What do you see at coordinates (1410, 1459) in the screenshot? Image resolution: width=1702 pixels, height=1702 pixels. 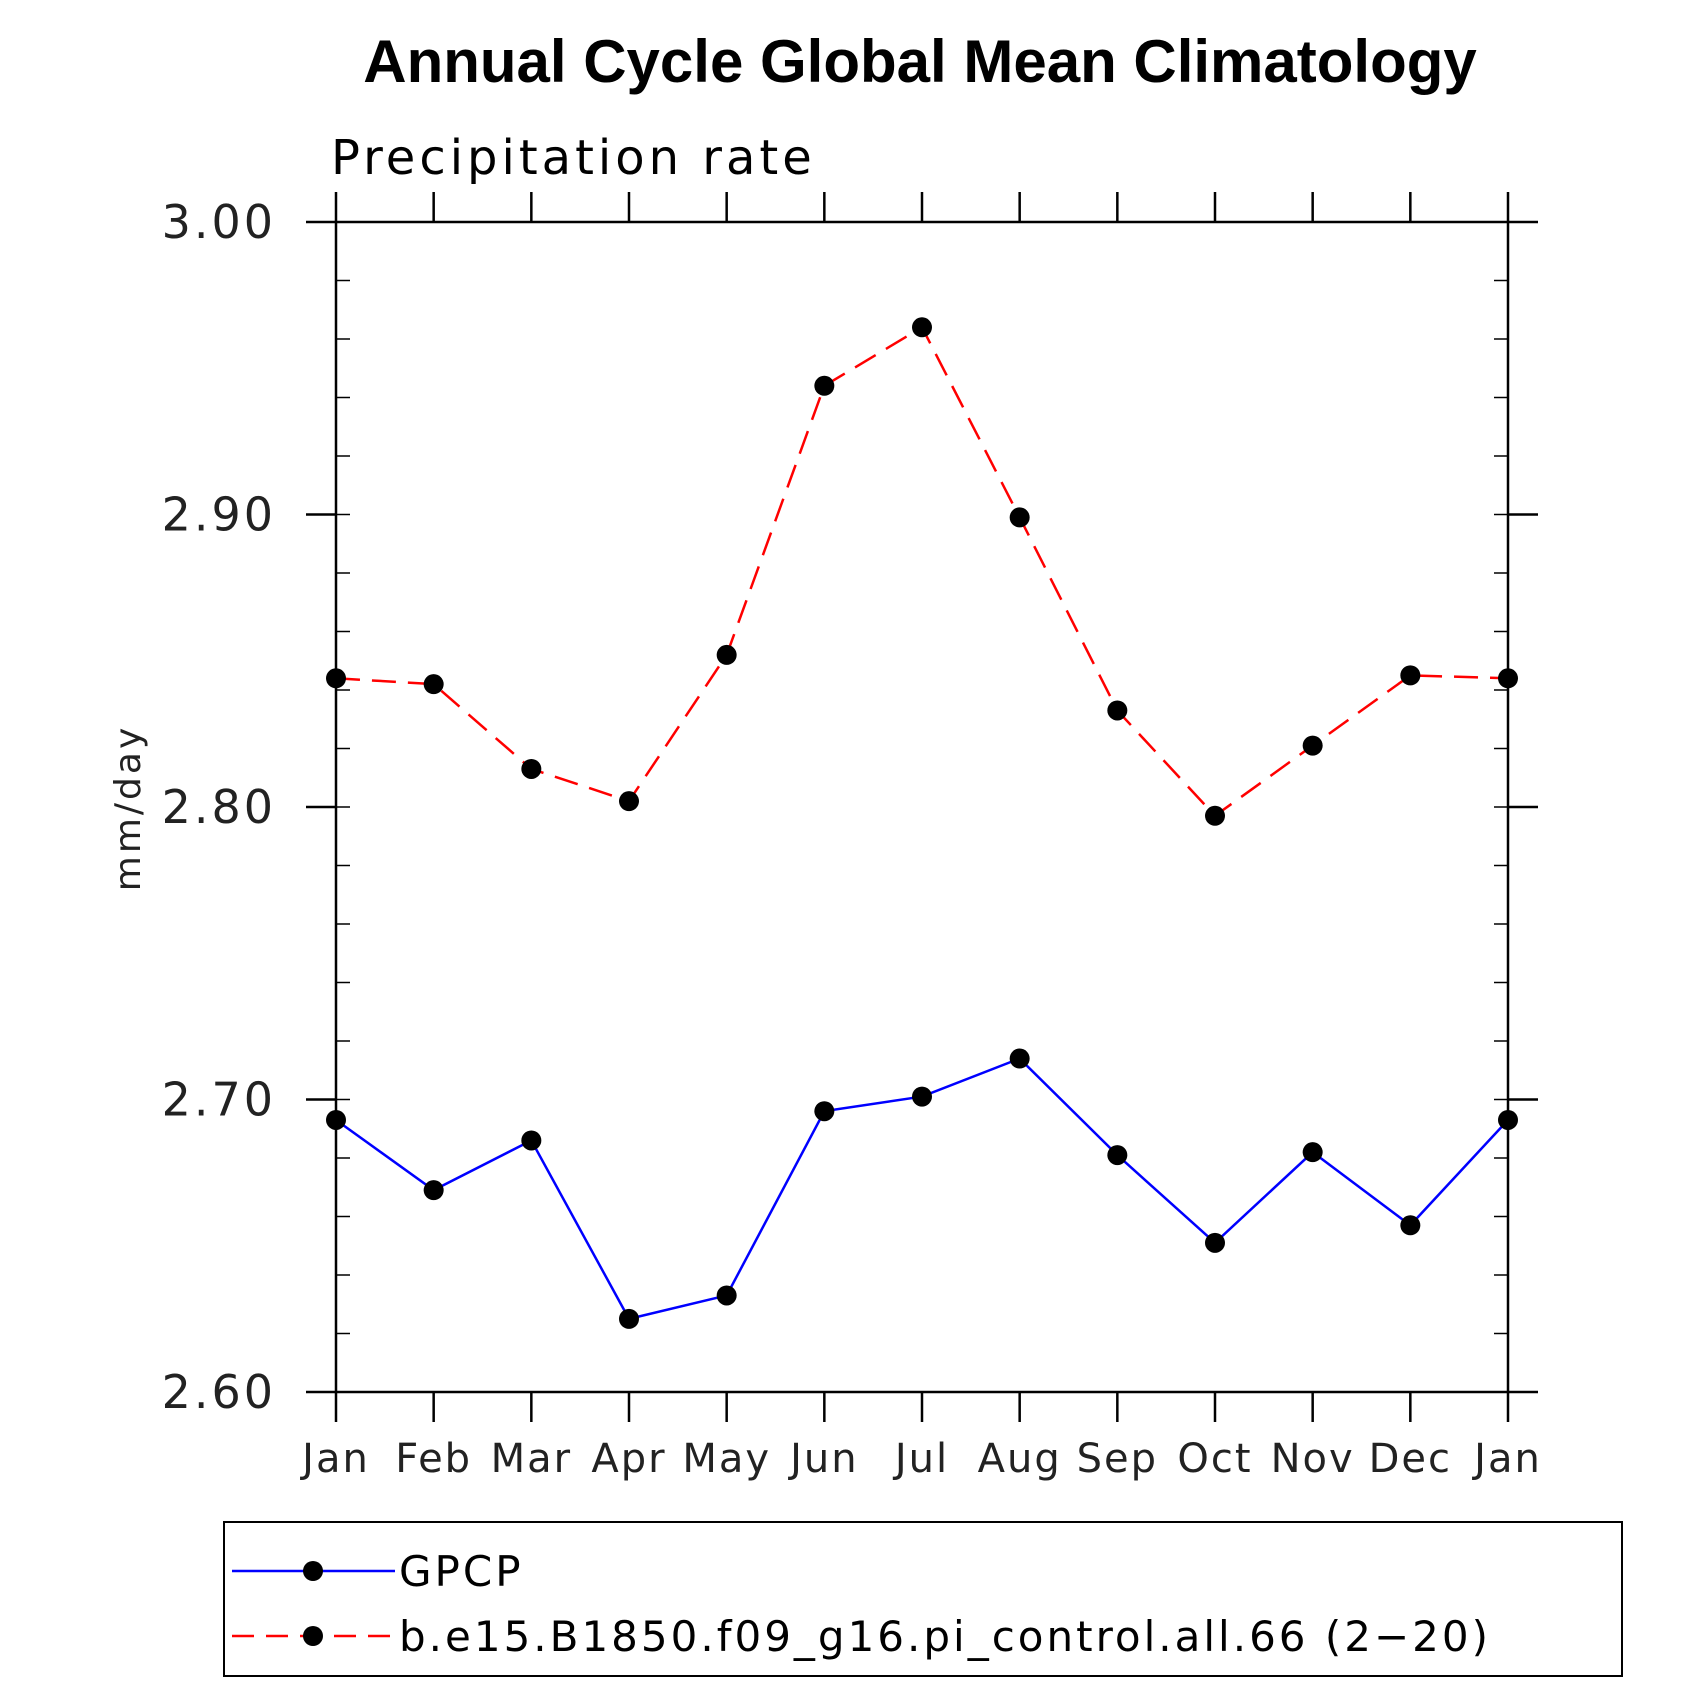 I see `x-tick-label: Dec` at bounding box center [1410, 1459].